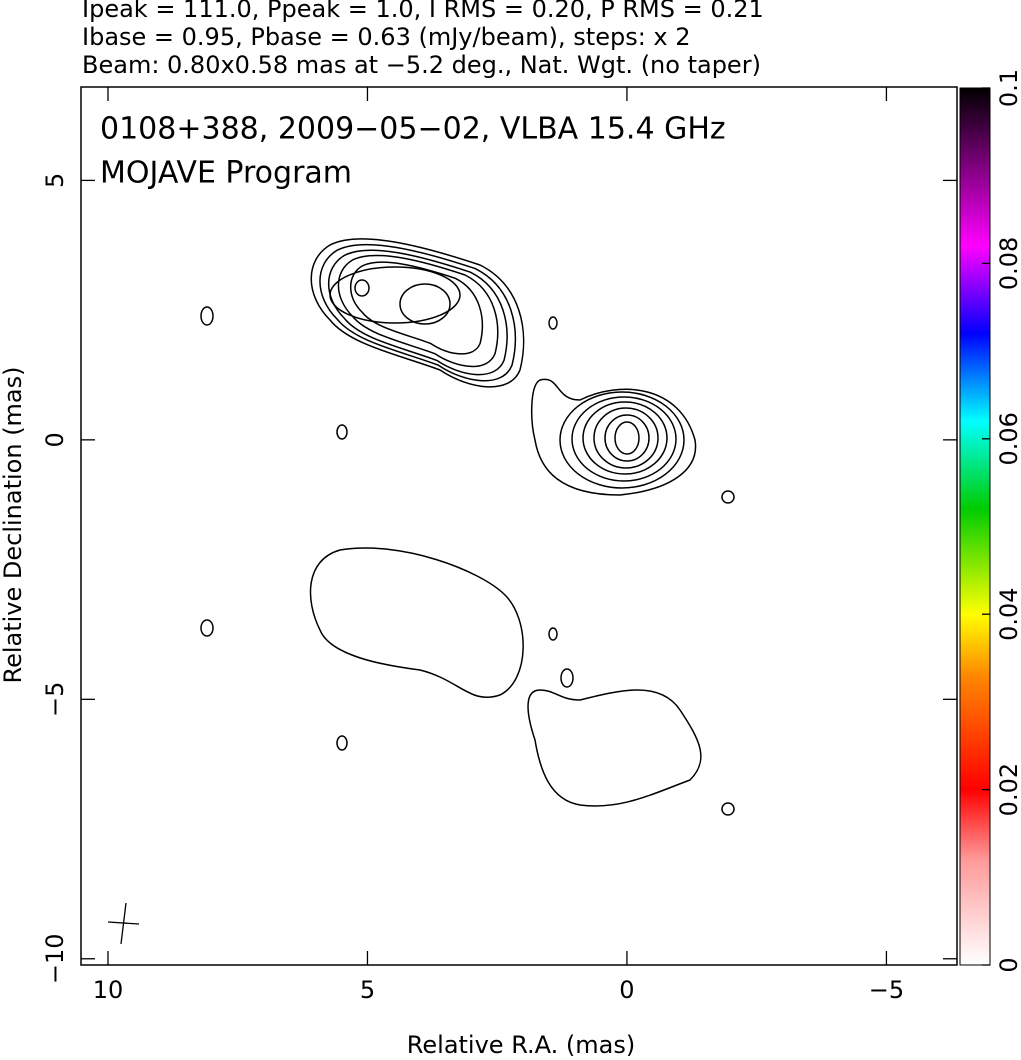  Describe the element at coordinates (1008, 789) in the screenshot. I see `colorbar-tick-label: 0.02` at that location.